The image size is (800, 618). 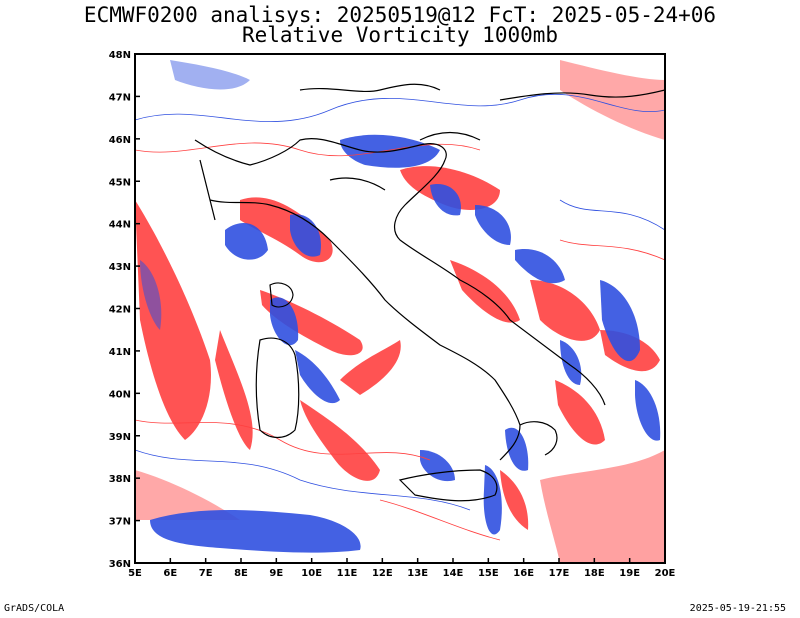 What do you see at coordinates (170, 573) in the screenshot?
I see `lon-tick-label: 6E` at bounding box center [170, 573].